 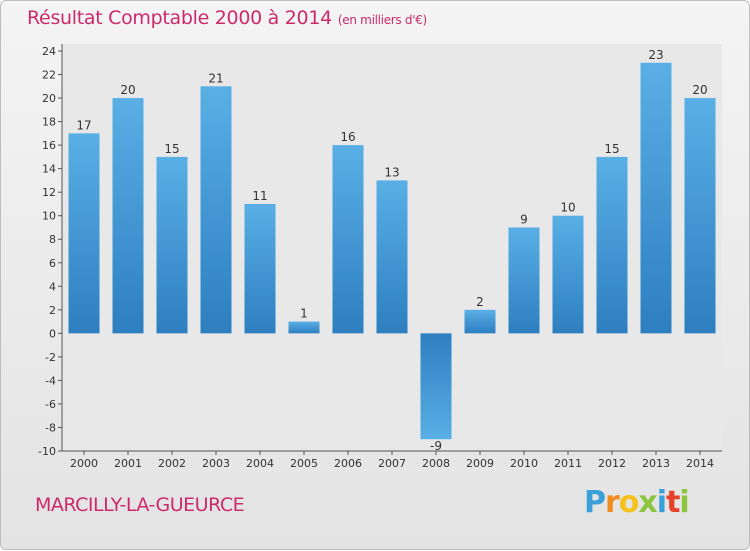 I want to click on y-tick-label: 2, so click(x=52, y=310).